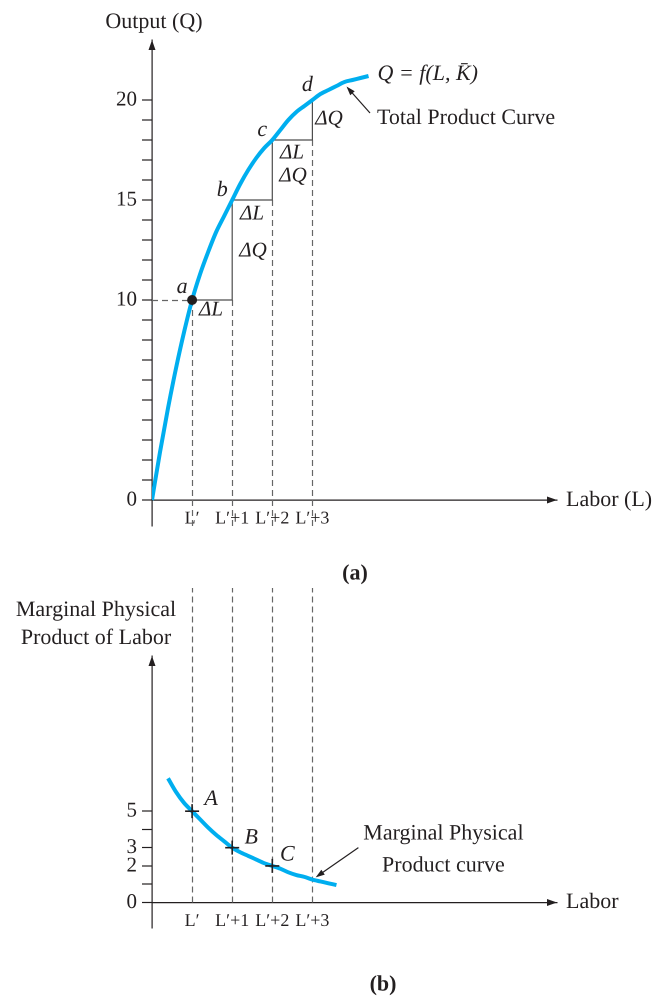 This screenshot has height=999, width=660. Describe the element at coordinates (131, 810) in the screenshot. I see `y-tick-label: 5` at that location.